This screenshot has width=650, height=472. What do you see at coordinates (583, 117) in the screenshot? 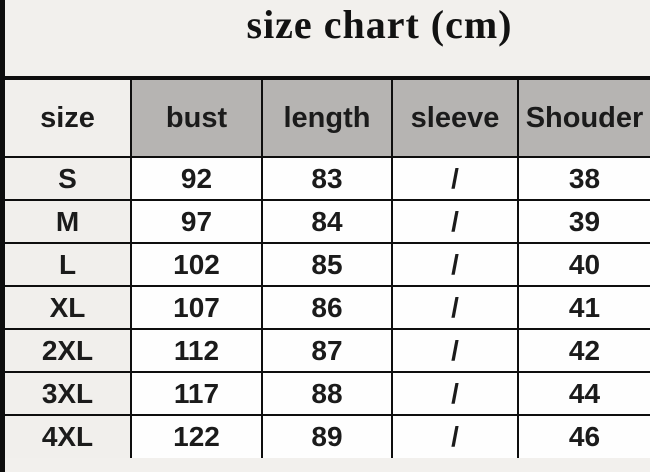
I see `header-cell-shoulder: Shouder` at bounding box center [583, 117].